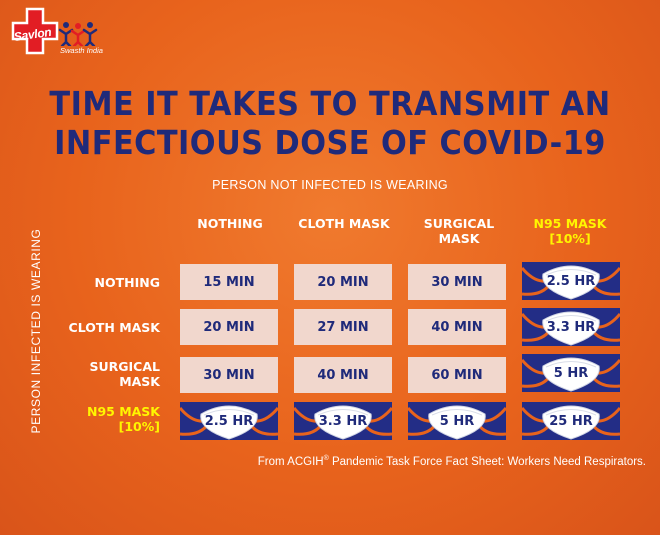  What do you see at coordinates (457, 375) in the screenshot?
I see `table-cell: 60 MIN` at bounding box center [457, 375].